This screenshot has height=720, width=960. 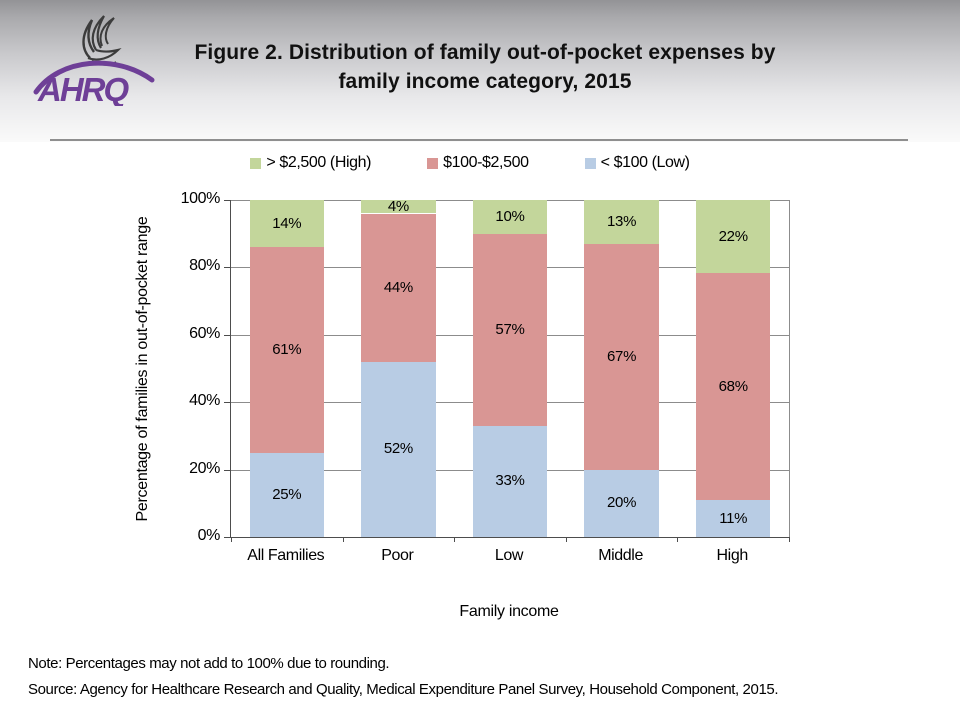 What do you see at coordinates (286, 555) in the screenshot?
I see `x-category-label: All Families` at bounding box center [286, 555].